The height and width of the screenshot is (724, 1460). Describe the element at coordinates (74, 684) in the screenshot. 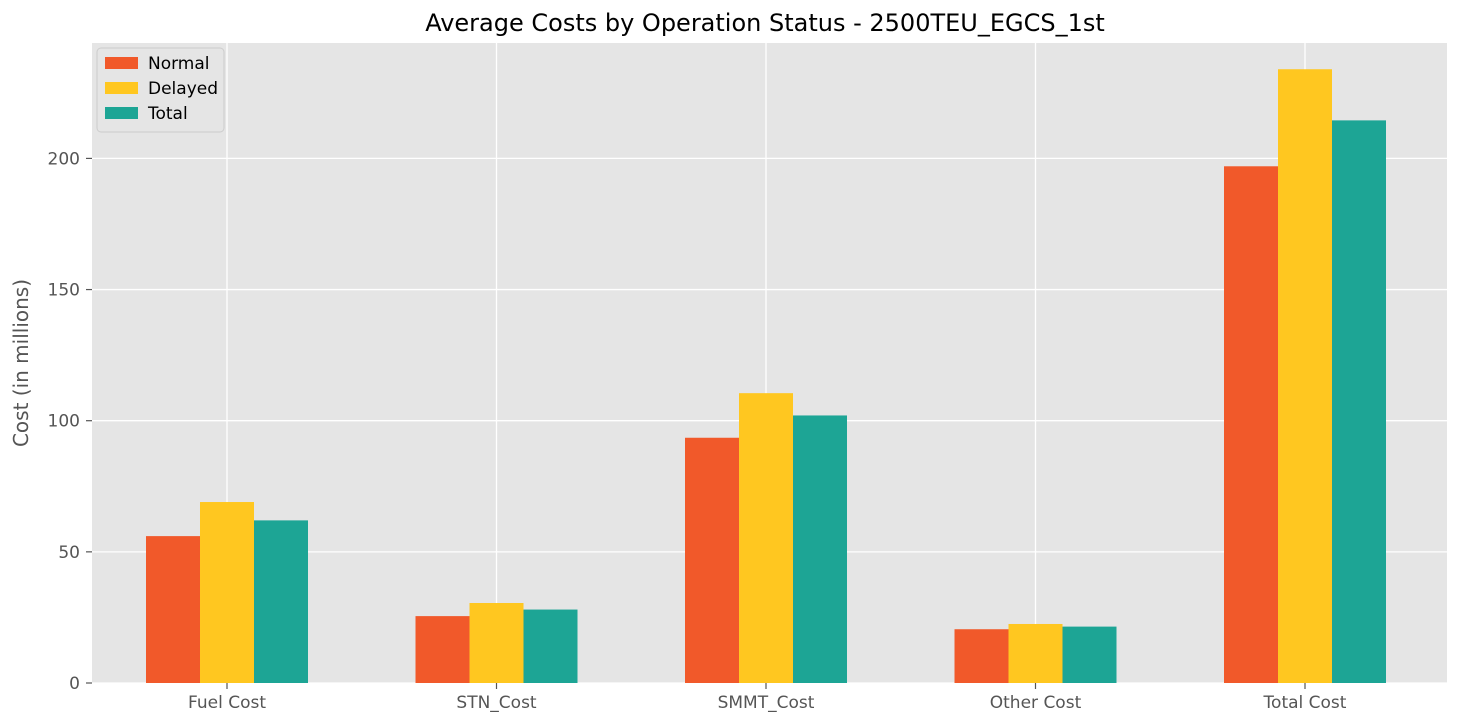

I see `y-tick-label: 0` at that location.